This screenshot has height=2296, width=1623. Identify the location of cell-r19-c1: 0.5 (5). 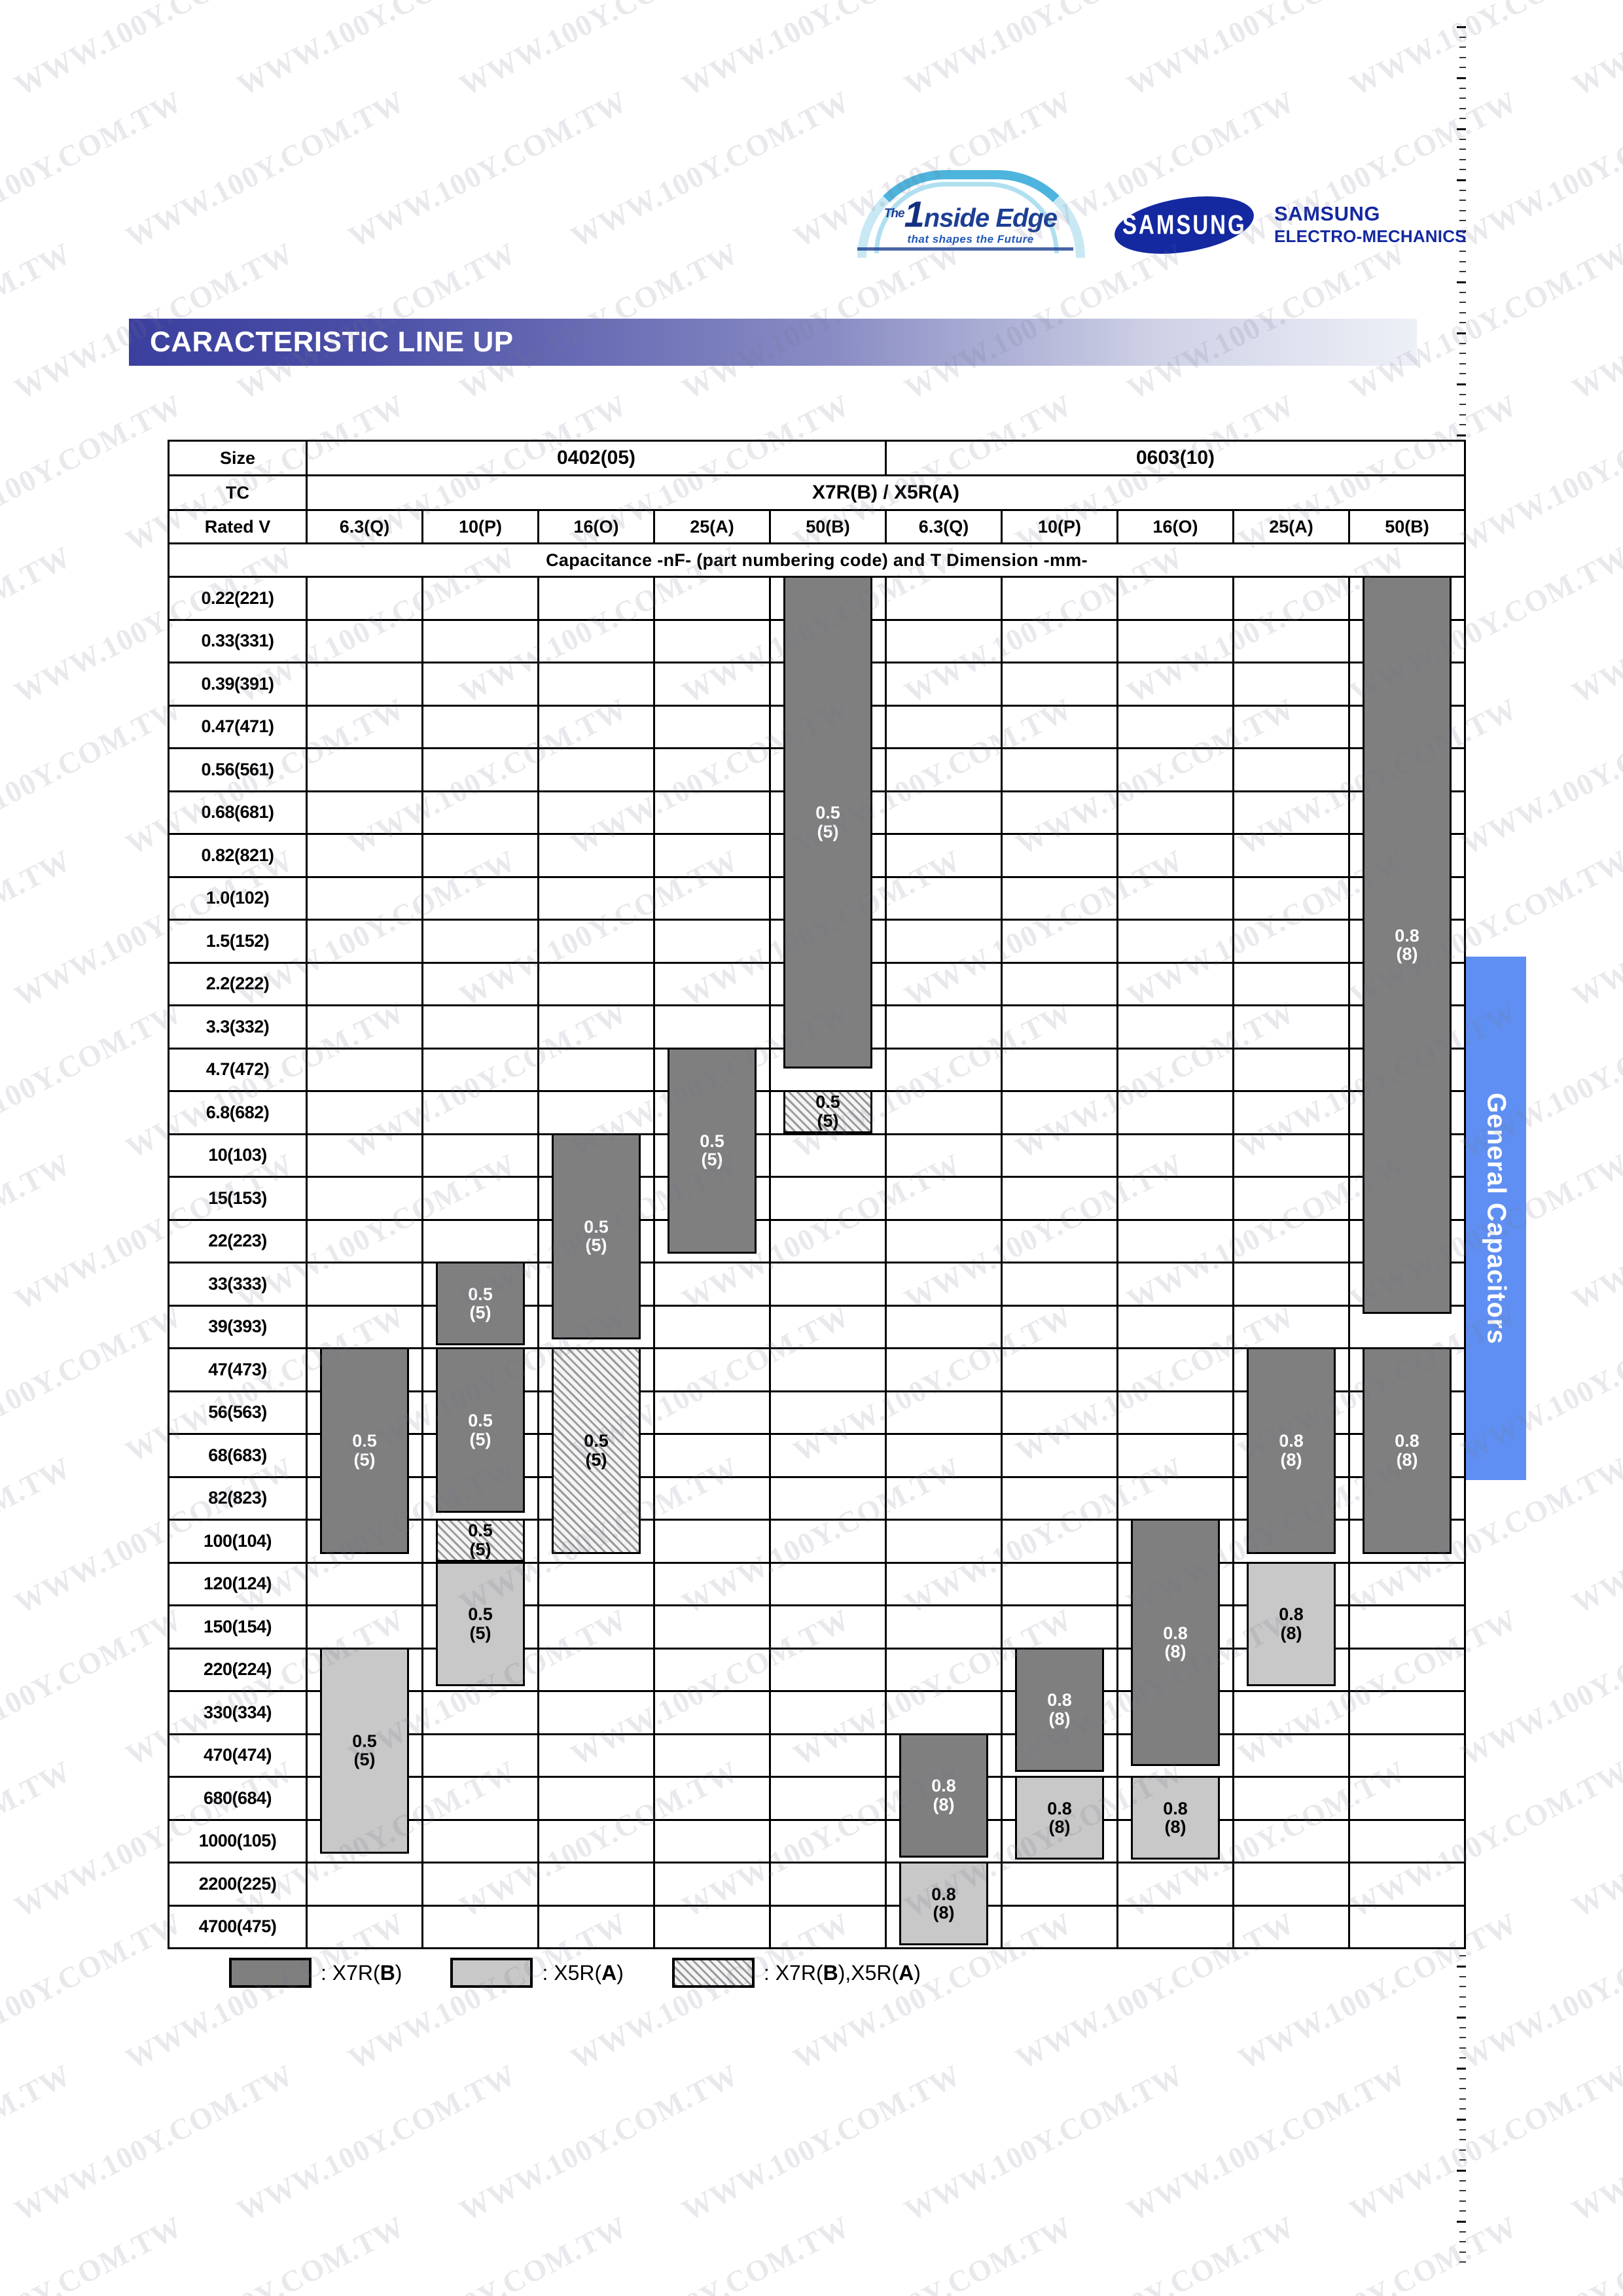
(364, 1450).